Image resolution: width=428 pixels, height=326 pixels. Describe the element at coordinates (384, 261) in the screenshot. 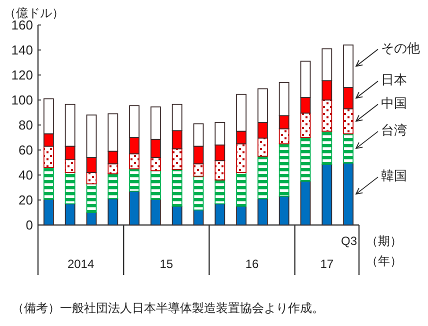

I see `text: （年）` at that location.